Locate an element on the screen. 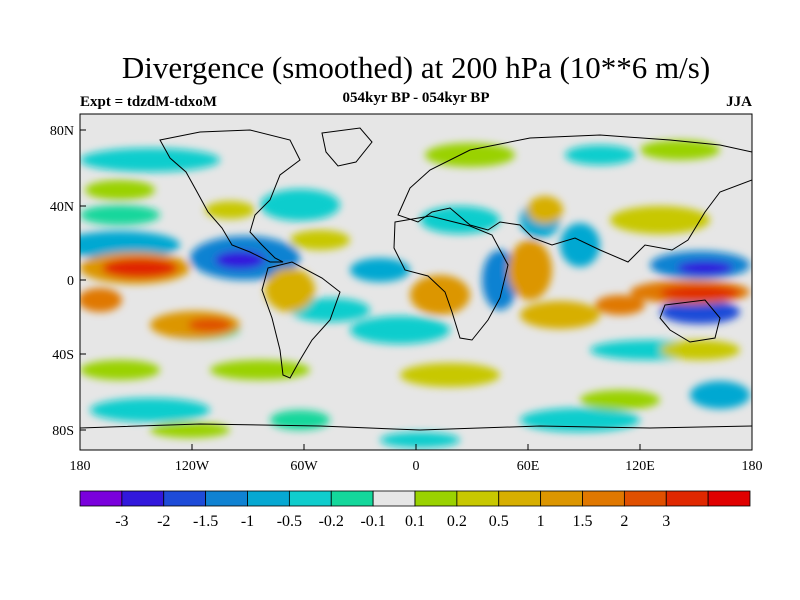 The image size is (800, 600). plot-subtitle: 054kyr BP - 054kyr BP is located at coordinates (416, 98).